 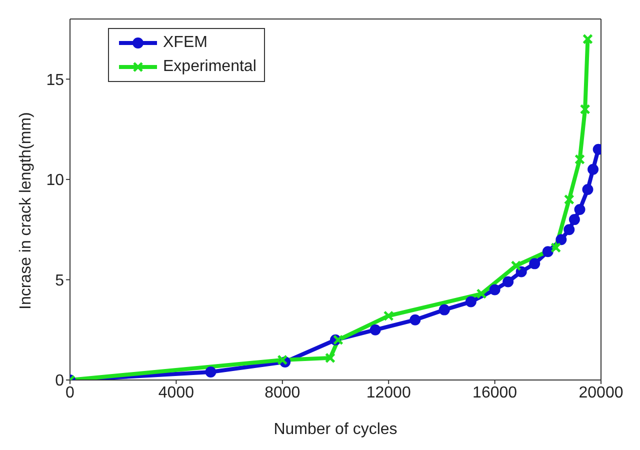 I want to click on legend-label: Experimental, so click(x=209, y=67).